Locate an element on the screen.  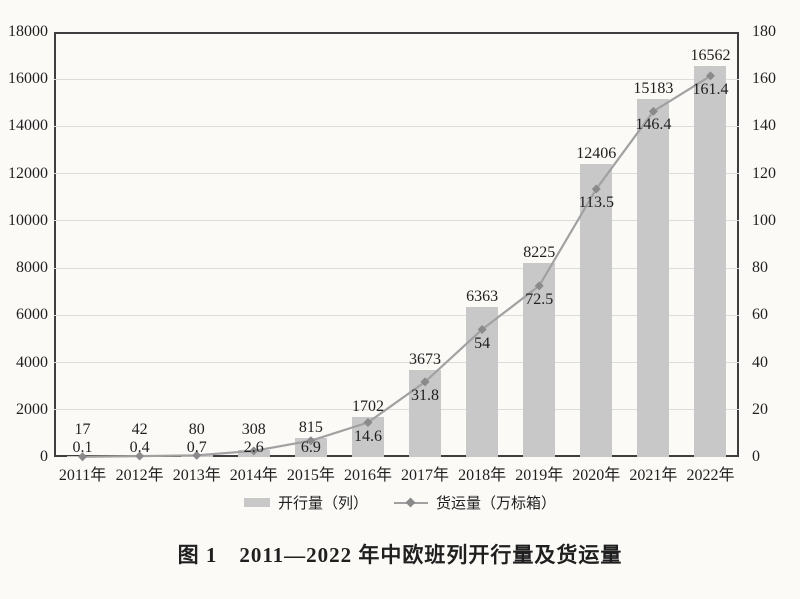
bar-value-label: 6363 is located at coordinates (482, 296).